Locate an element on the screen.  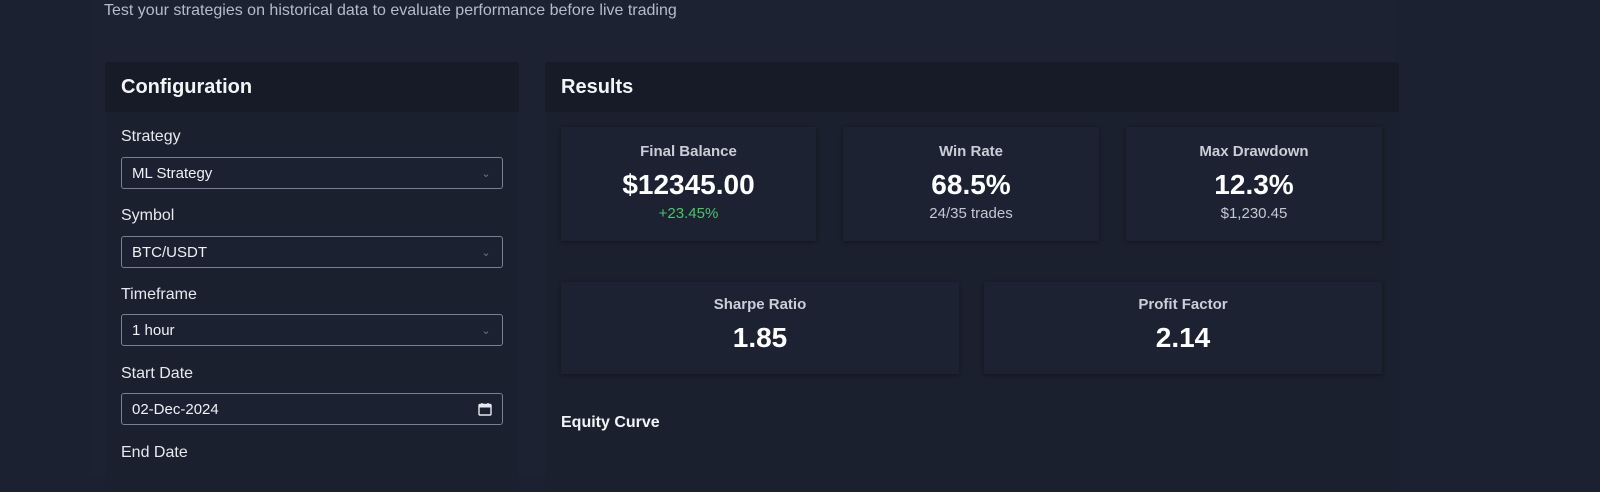
start-date-input: 02-Dec-2024 is located at coordinates (312, 409).